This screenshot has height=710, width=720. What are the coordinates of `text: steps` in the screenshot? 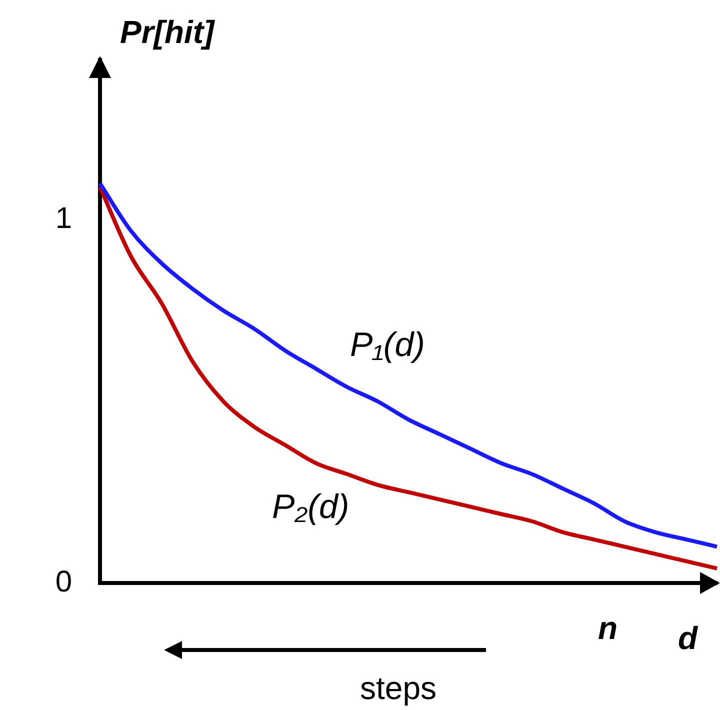 It's located at (398, 688).